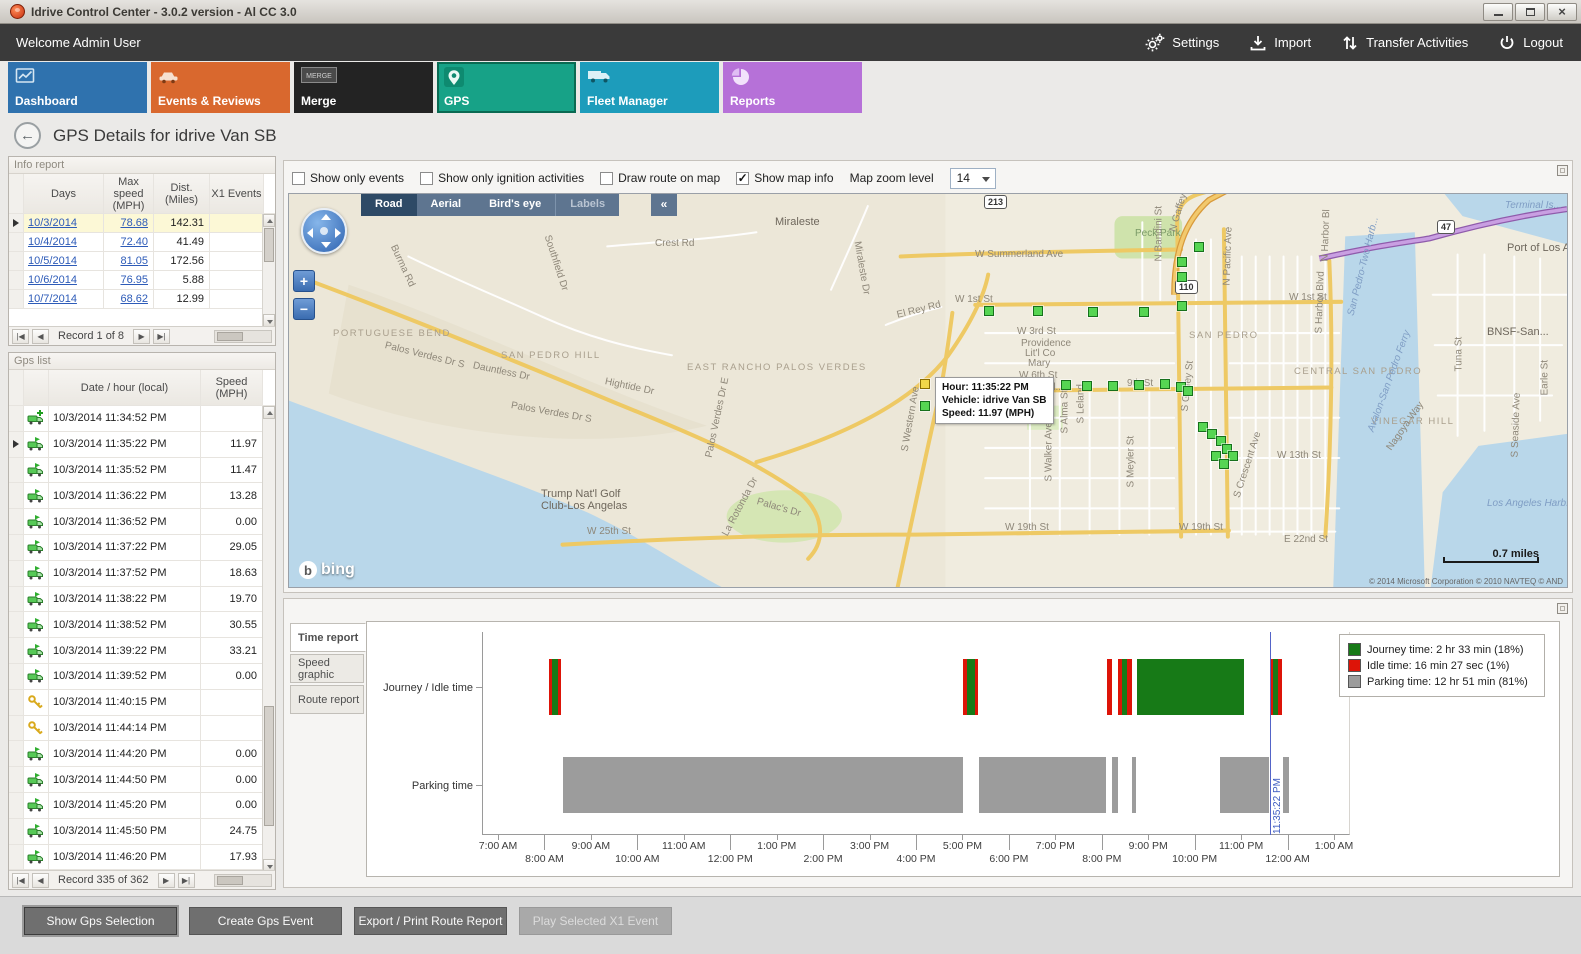  Describe the element at coordinates (162, 336) in the screenshot. I see `last-record-button: ▶|` at that location.